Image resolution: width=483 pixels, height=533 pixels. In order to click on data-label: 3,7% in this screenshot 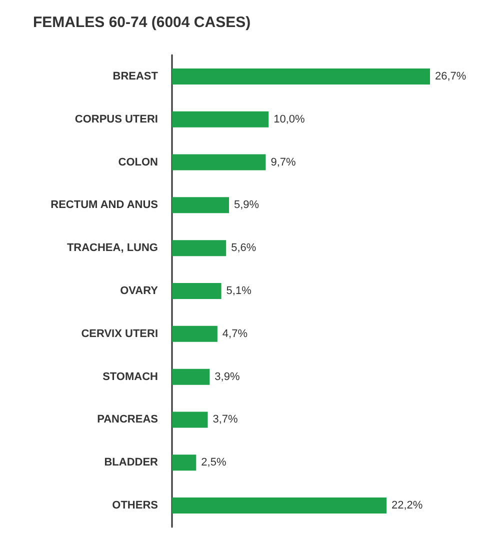, I will do `click(225, 420)`.